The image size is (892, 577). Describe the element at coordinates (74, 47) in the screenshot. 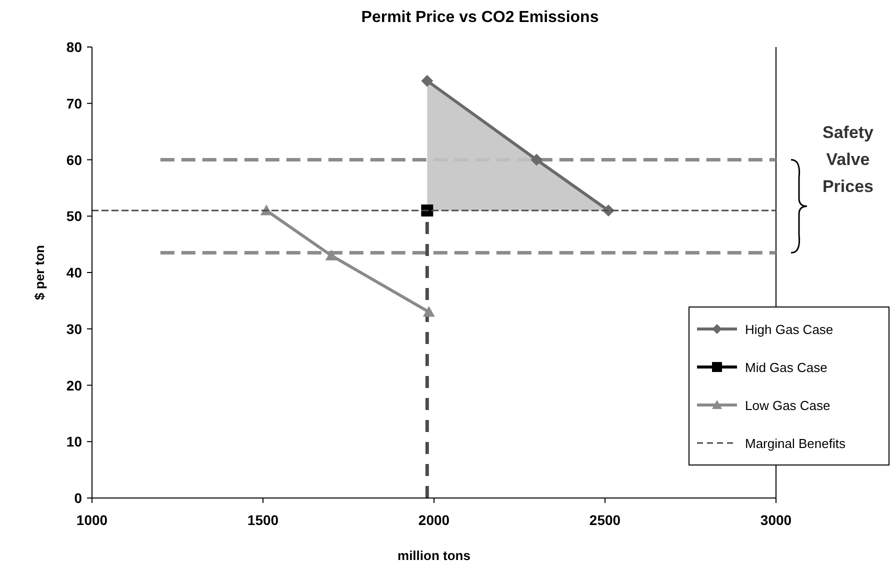

I see `y-tick-label: 80` at that location.